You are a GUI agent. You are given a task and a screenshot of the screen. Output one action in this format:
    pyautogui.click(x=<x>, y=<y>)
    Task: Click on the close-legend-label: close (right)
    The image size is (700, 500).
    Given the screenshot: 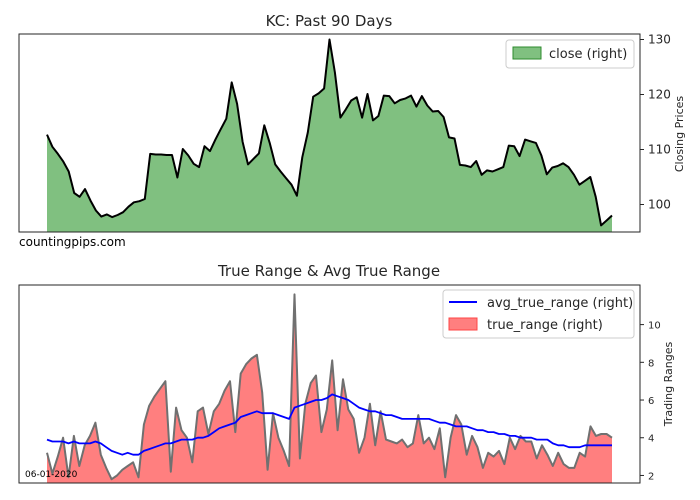 What is the action you would take?
    pyautogui.click(x=588, y=54)
    